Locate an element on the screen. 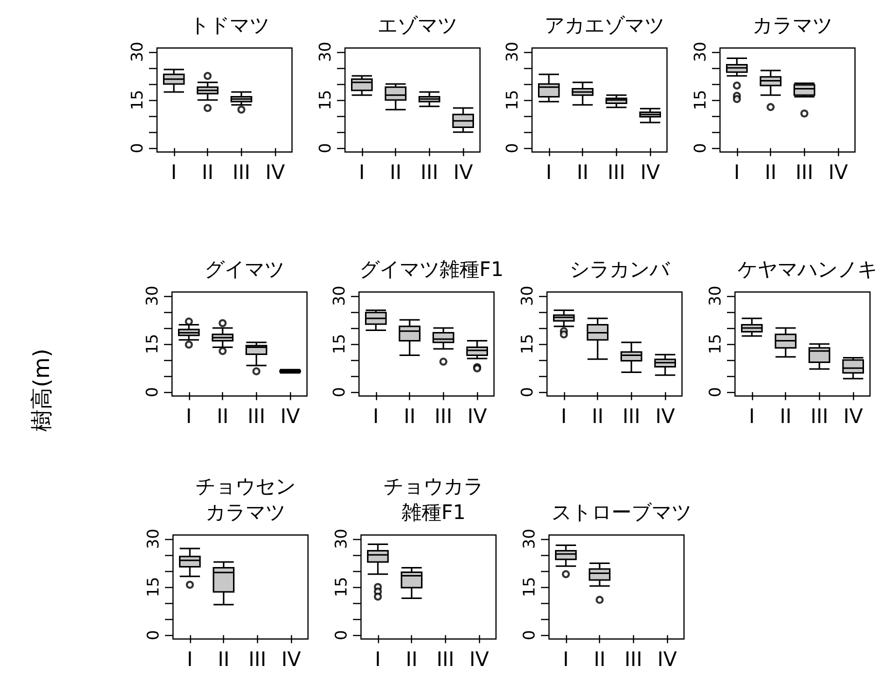 The height and width of the screenshot is (677, 881). chart-title: ケヤマハンノキ is located at coordinates (808, 269).